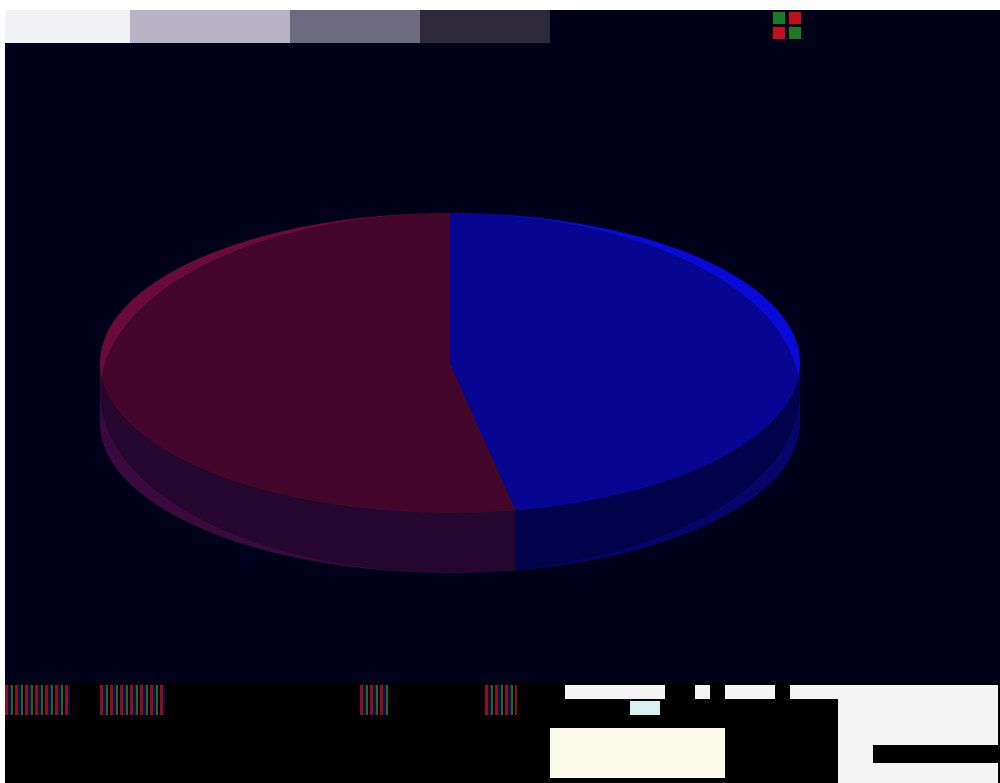 This screenshot has width=1000, height=783. I want to click on status-strip, so click(502, 733).